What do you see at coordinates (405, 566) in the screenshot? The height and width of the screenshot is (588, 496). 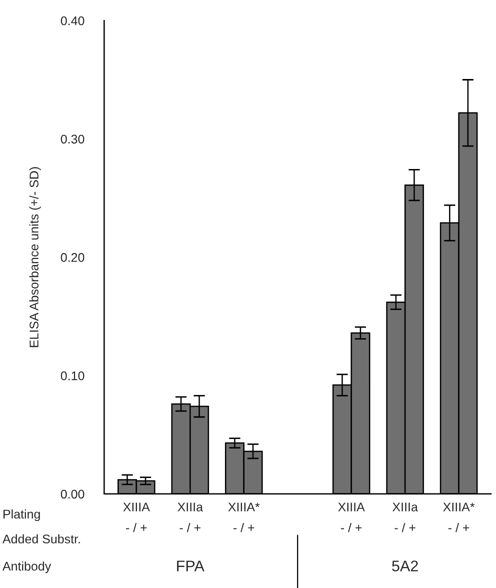 I see `text: 5A2` at bounding box center [405, 566].